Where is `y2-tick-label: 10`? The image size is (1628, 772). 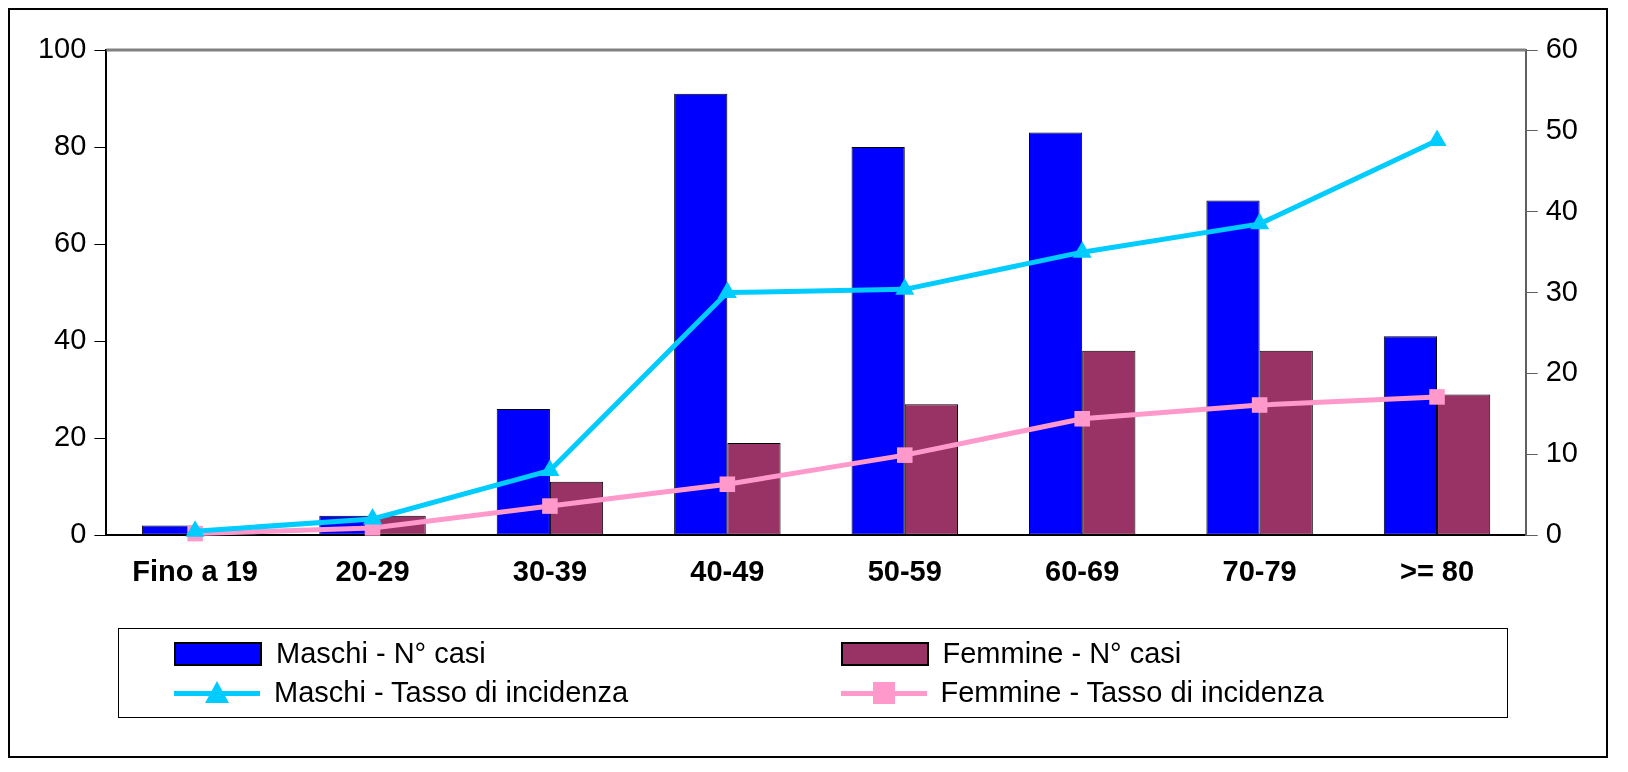
y2-tick-label: 10 is located at coordinates (1562, 452).